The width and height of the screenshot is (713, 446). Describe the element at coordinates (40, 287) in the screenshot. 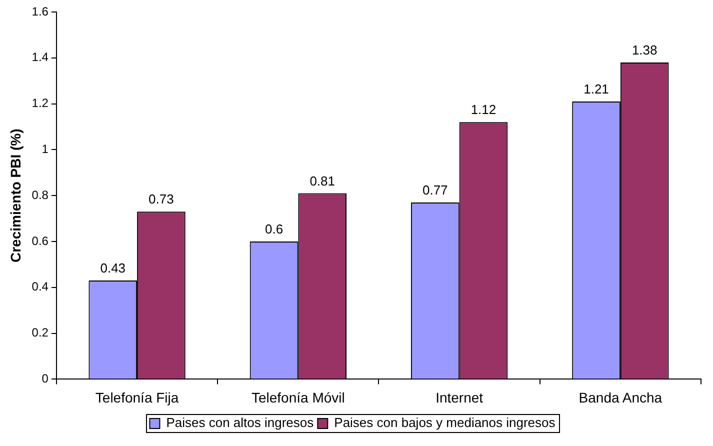

I see `y-tick-label: 0.4` at that location.